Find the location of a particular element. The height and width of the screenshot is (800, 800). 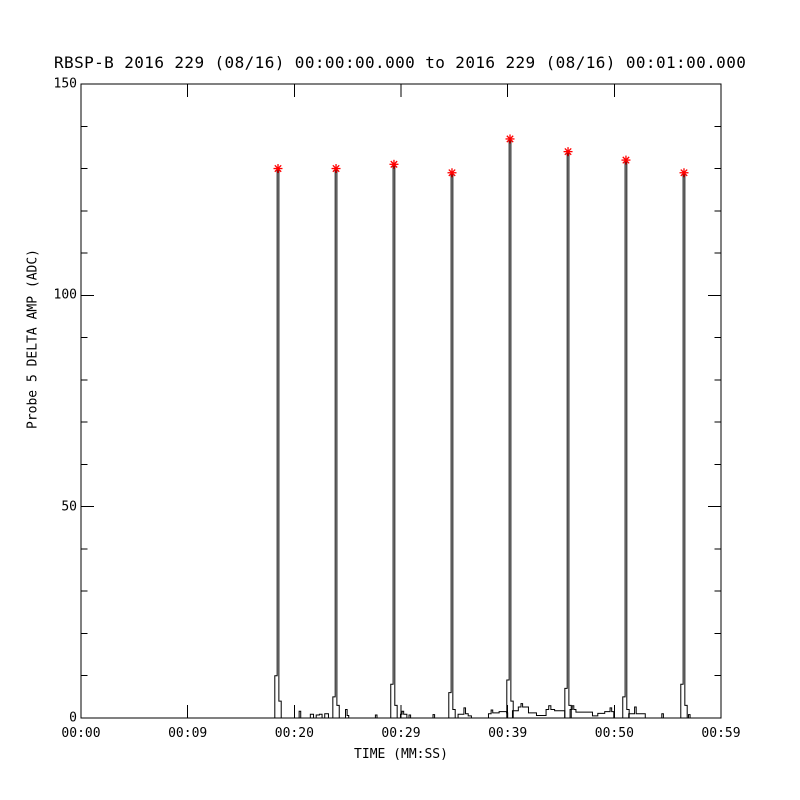

y-tick-label: 100 is located at coordinates (65, 295).